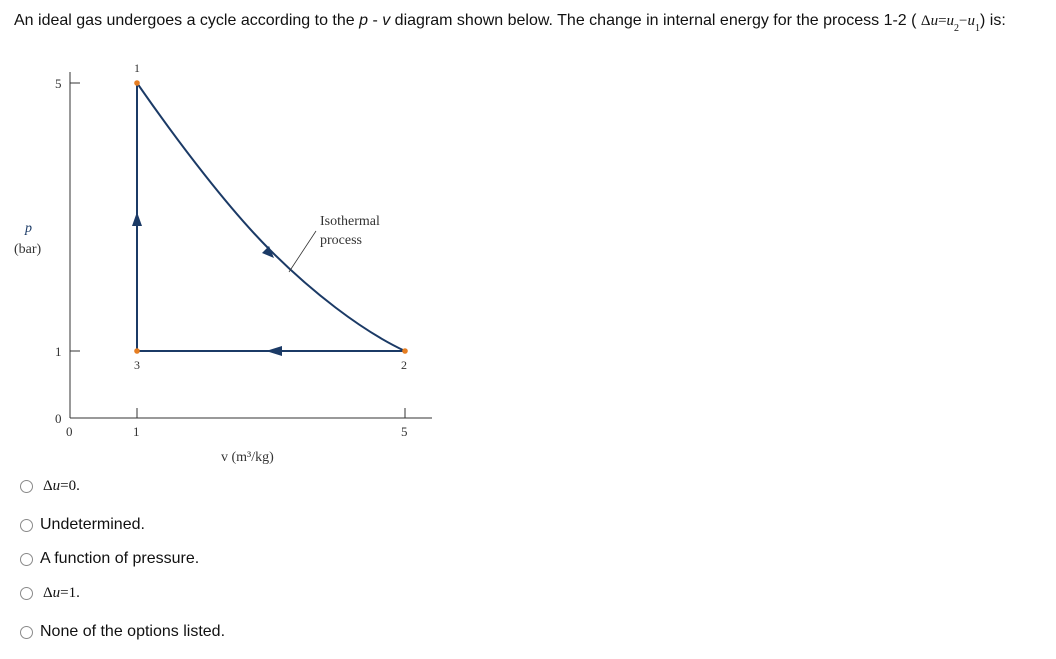  I want to click on option-delta-u-zero: Δu=0., so click(50, 486).